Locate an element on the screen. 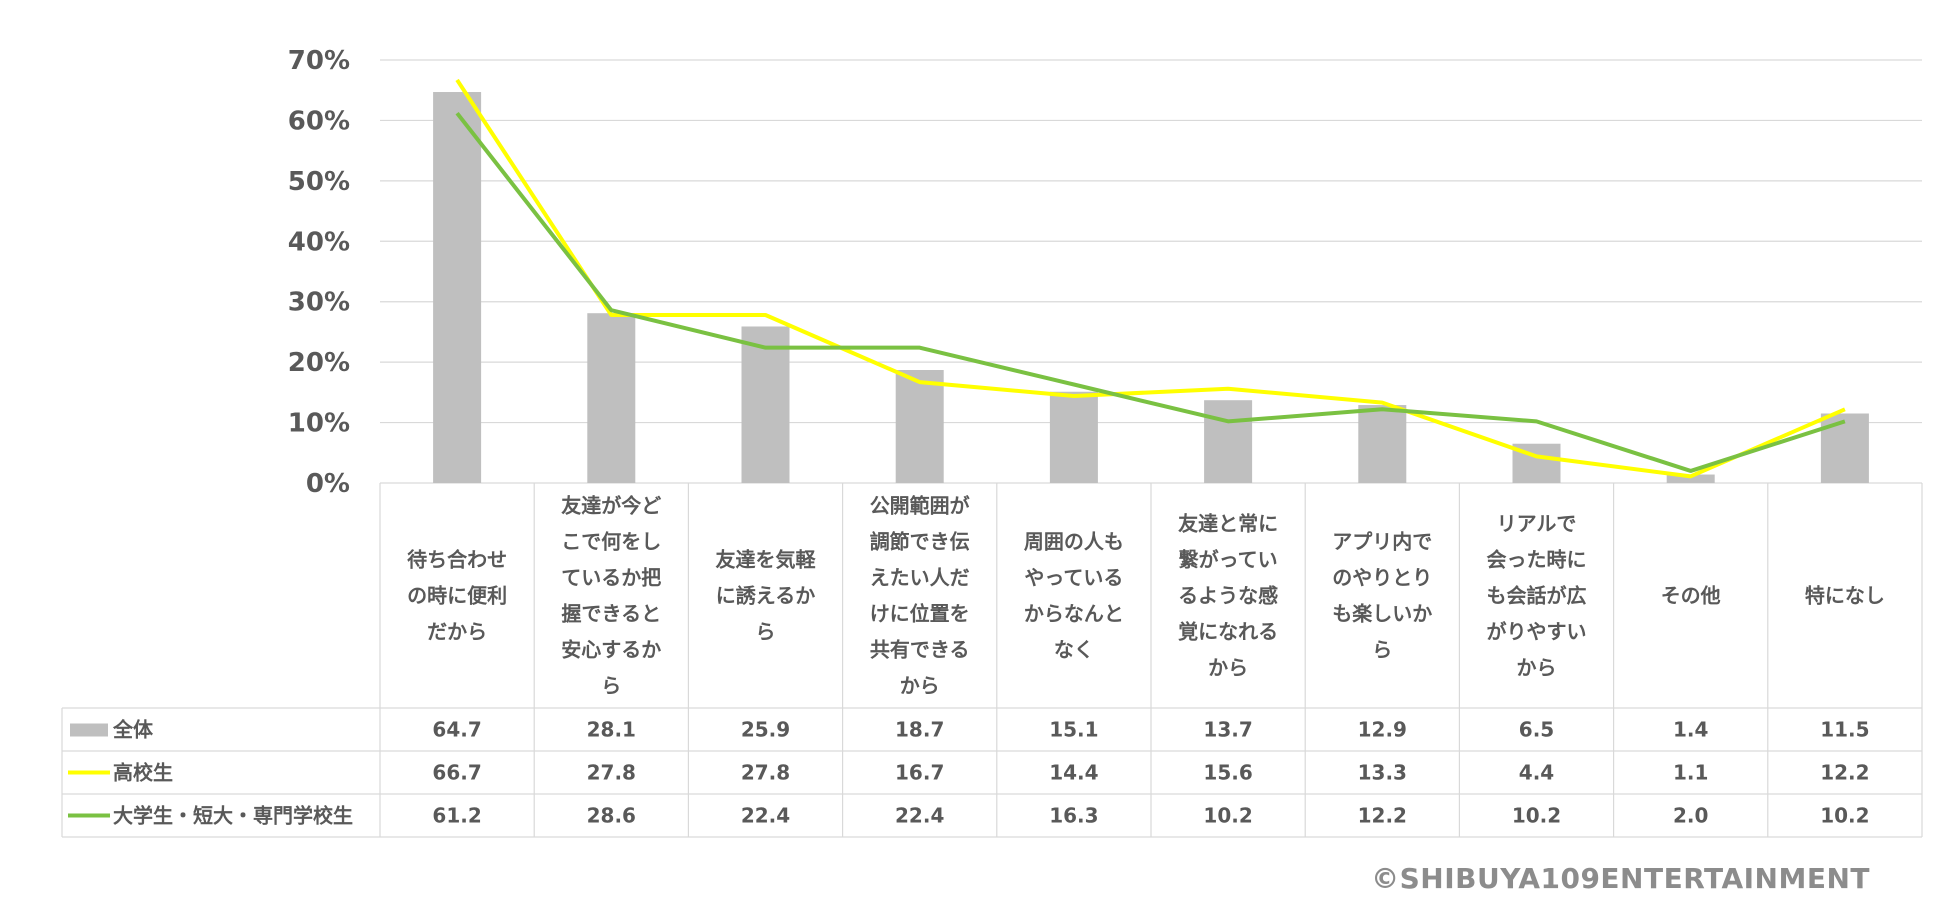 The height and width of the screenshot is (916, 1950). category-label-line: 特になし is located at coordinates (1845, 596).